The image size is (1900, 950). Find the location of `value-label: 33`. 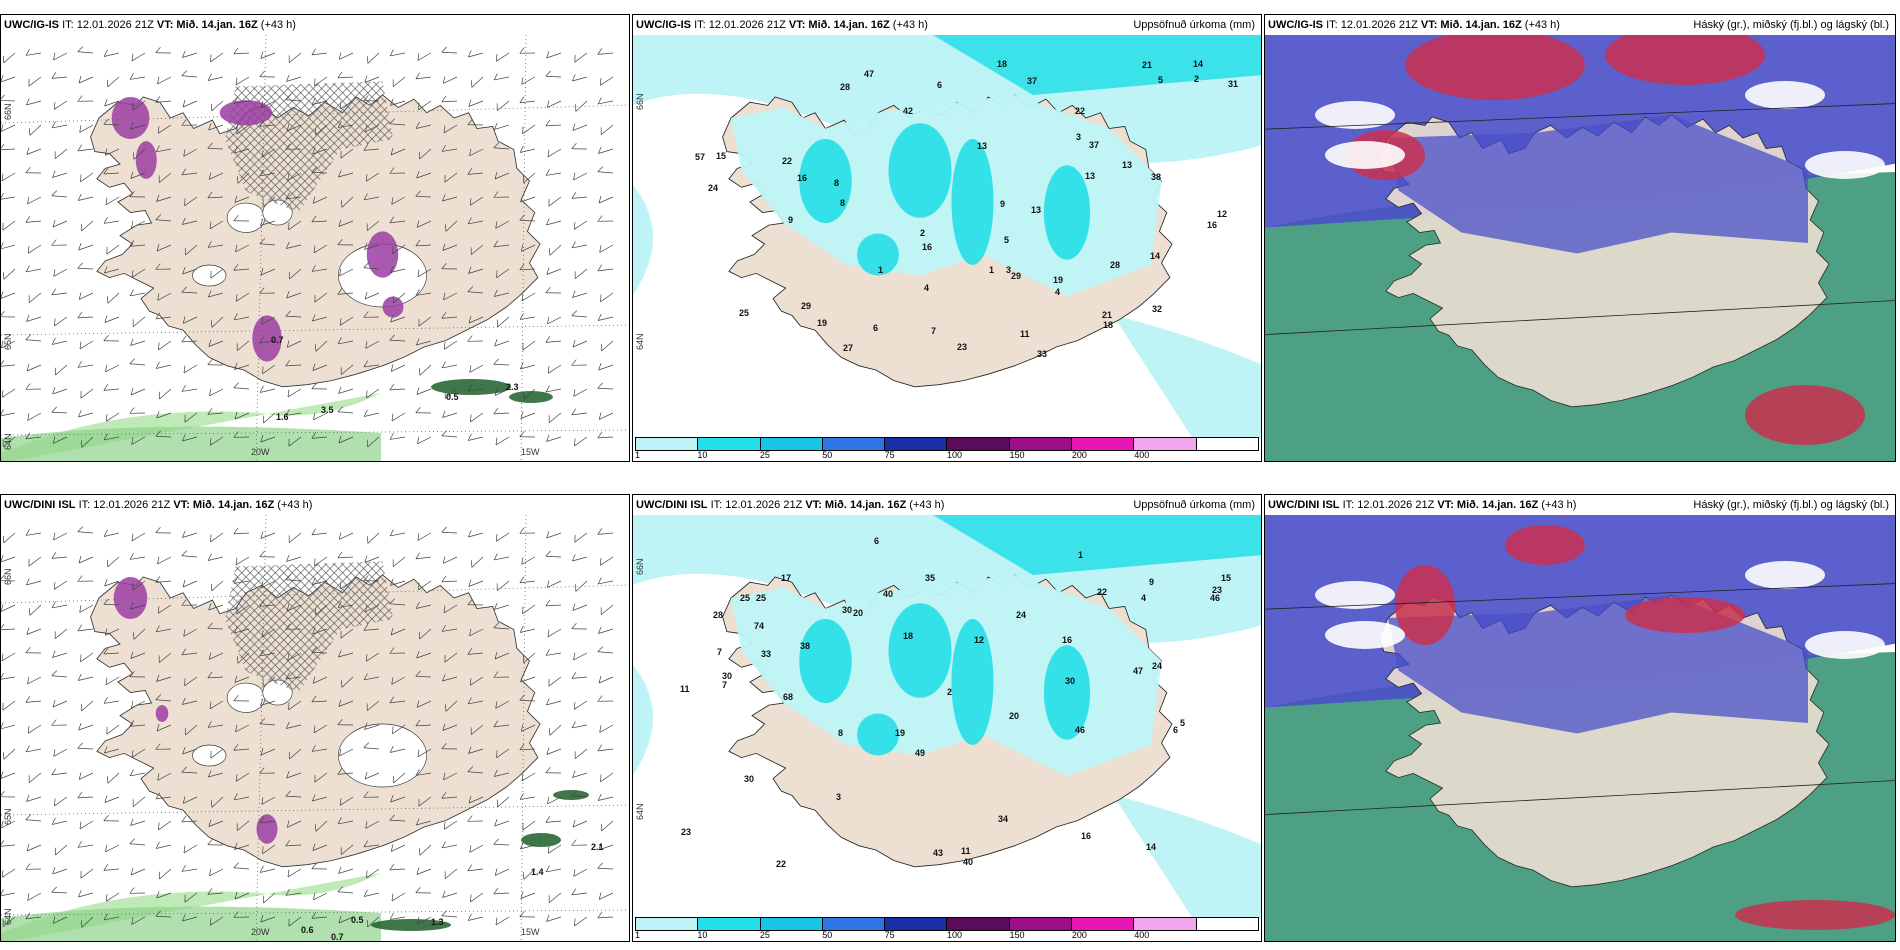

value-label: 33 is located at coordinates (766, 654).